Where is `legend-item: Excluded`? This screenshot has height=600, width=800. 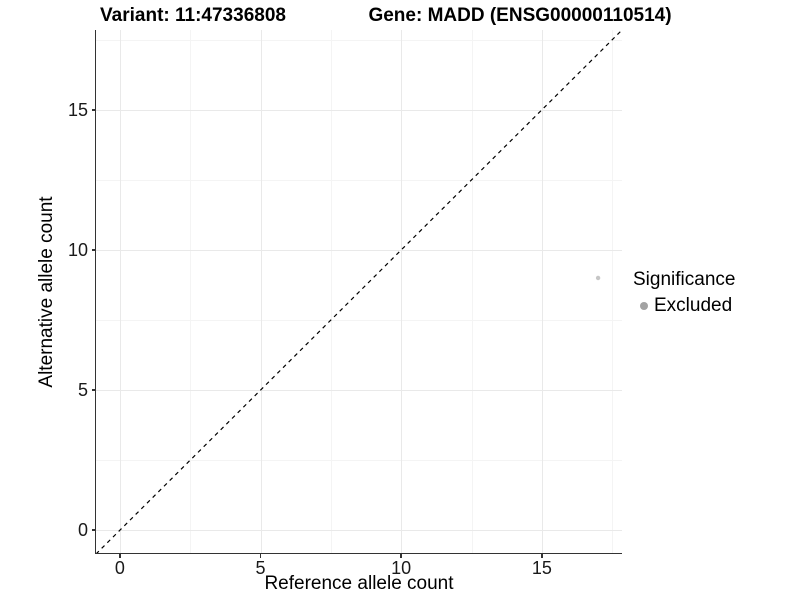 legend-item: Excluded is located at coordinates (687, 305).